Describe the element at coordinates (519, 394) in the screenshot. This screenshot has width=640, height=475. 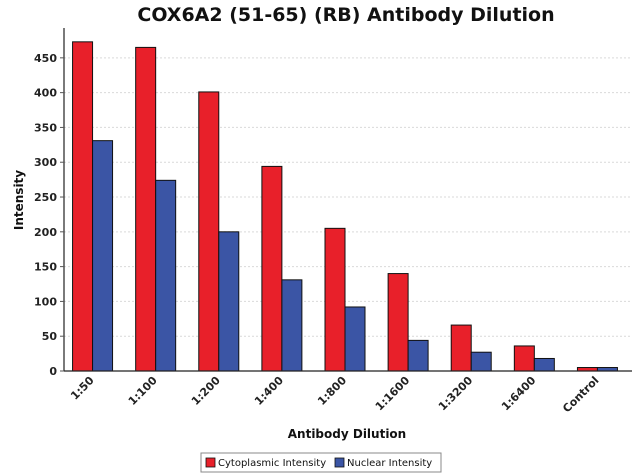
I see `x-tick-label: 1:6400` at that location.